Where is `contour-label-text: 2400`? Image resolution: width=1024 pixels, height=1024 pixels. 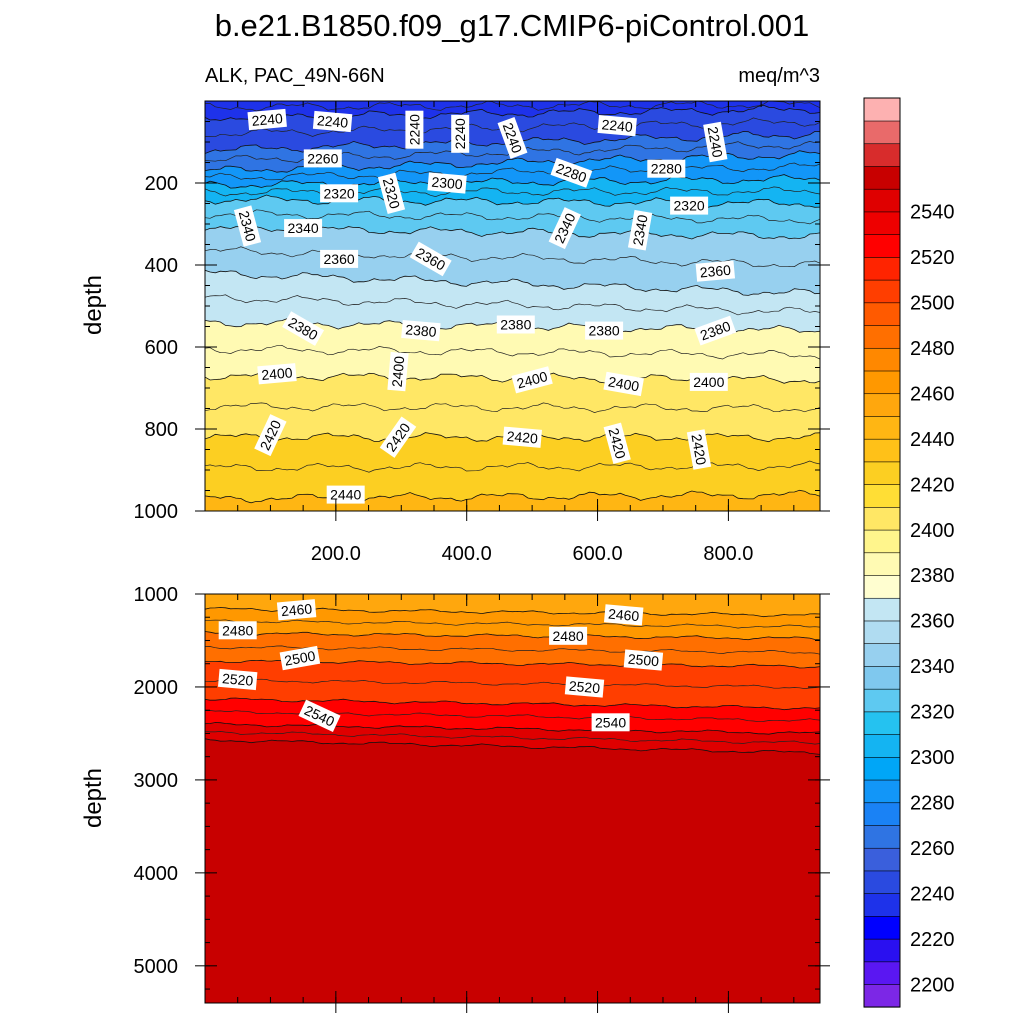 contour-label-text: 2400 is located at coordinates (398, 371).